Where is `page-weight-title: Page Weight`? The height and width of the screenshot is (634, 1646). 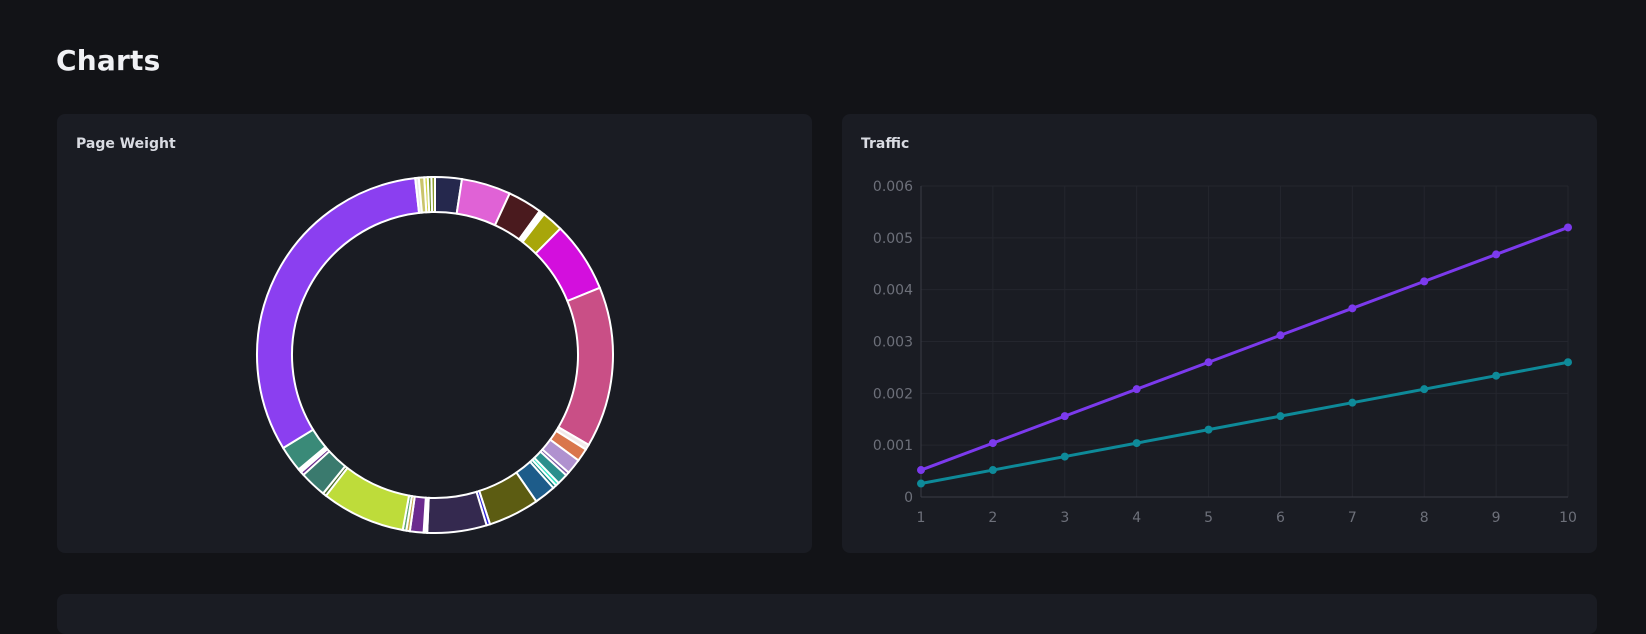 page-weight-title: Page Weight is located at coordinates (126, 144).